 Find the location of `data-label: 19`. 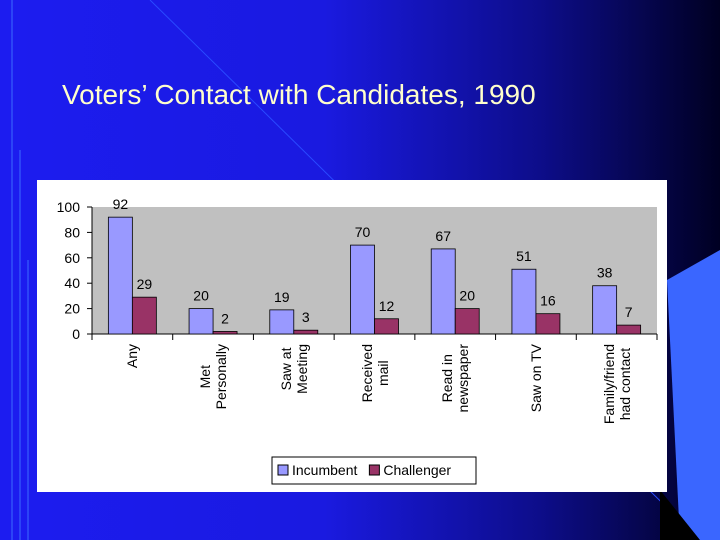

data-label: 19 is located at coordinates (282, 297).